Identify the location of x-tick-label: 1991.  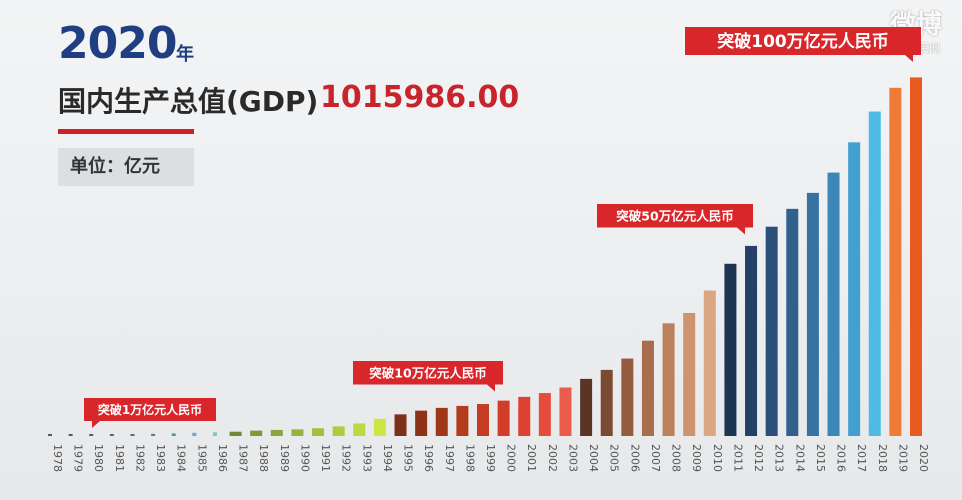
(325, 458).